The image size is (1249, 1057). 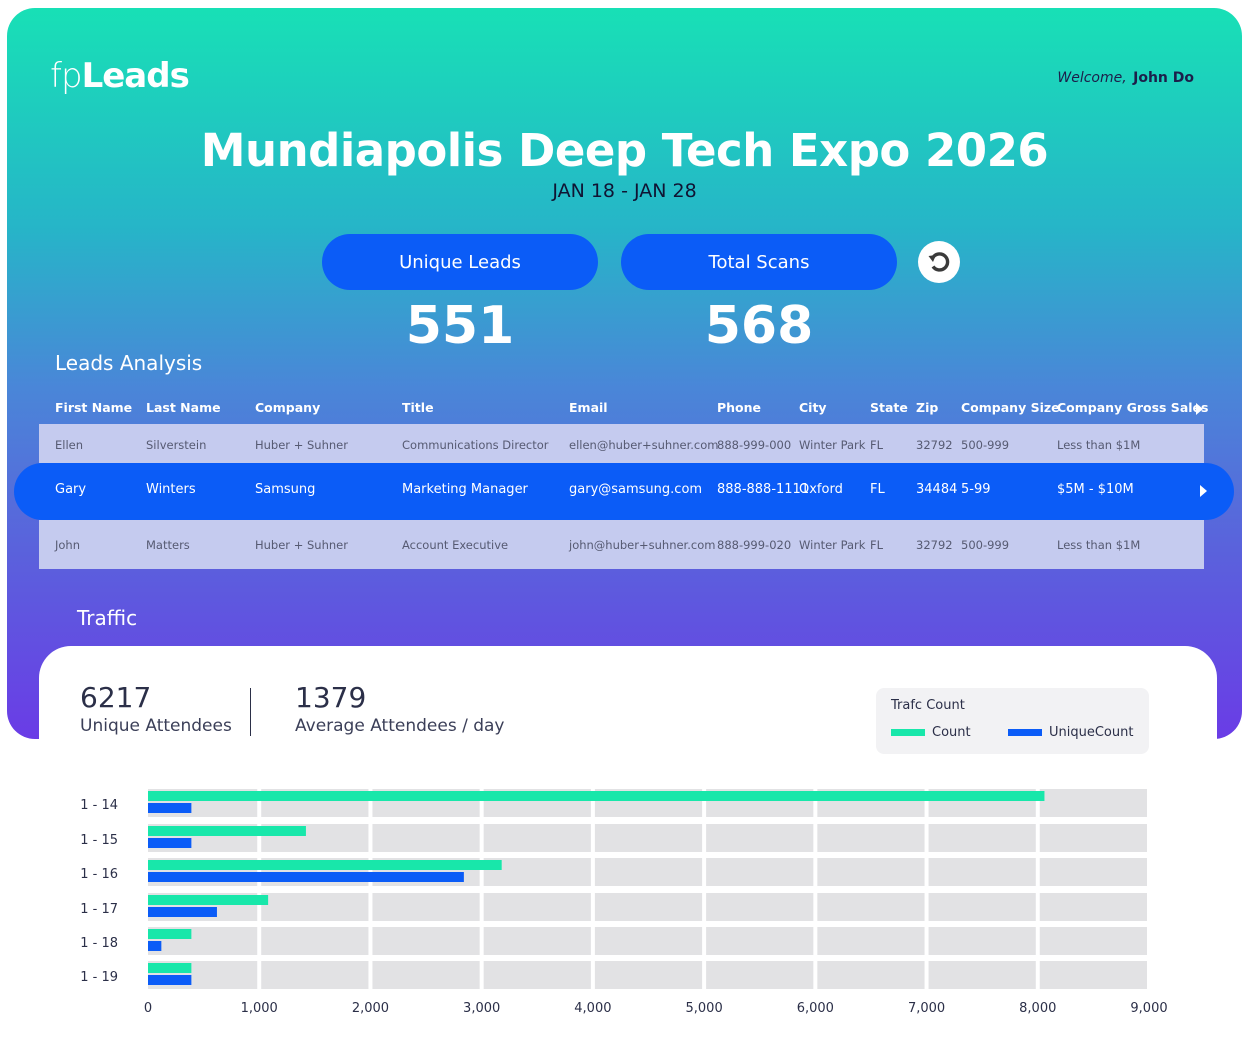 What do you see at coordinates (1092, 78) in the screenshot?
I see `welcome-label: Welcome,` at bounding box center [1092, 78].